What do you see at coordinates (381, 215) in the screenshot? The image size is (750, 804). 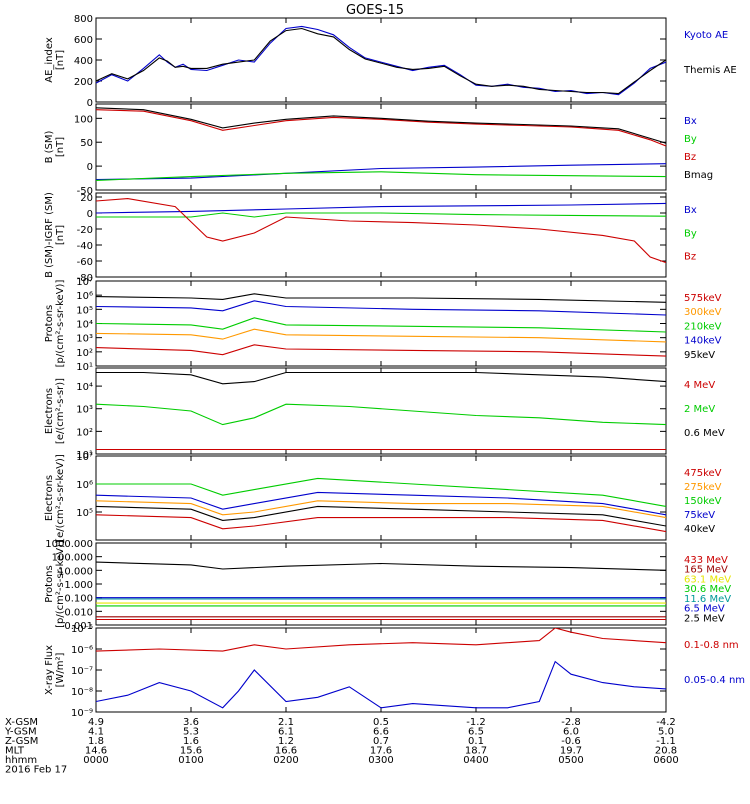 I see `series-line-by` at bounding box center [381, 215].